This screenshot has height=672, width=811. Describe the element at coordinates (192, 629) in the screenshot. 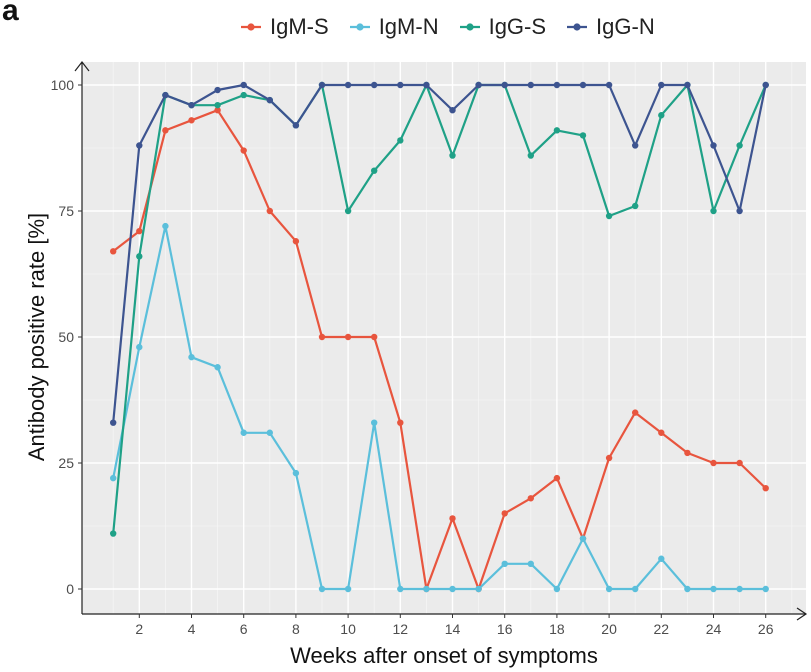

I see `x-tick-label: 4` at that location.